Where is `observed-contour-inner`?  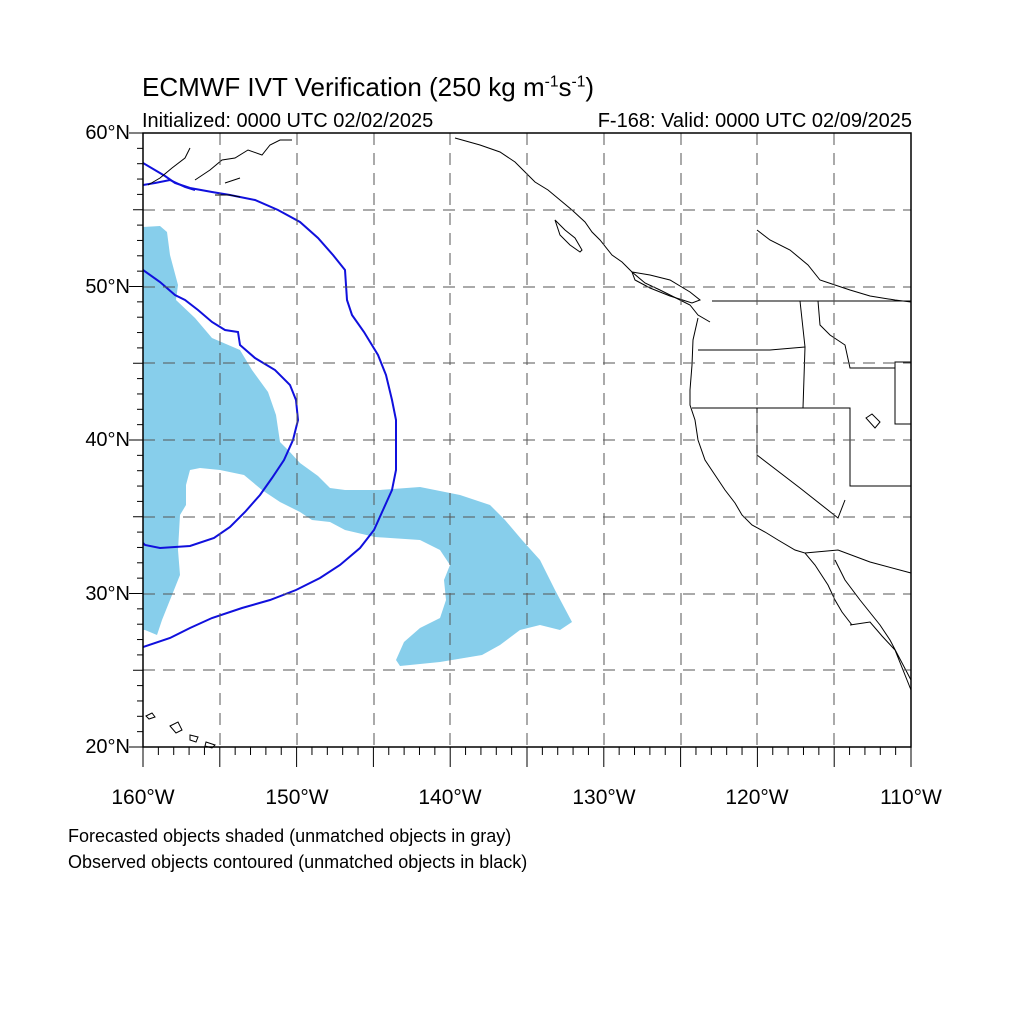
observed-contour-inner is located at coordinates (221, 409).